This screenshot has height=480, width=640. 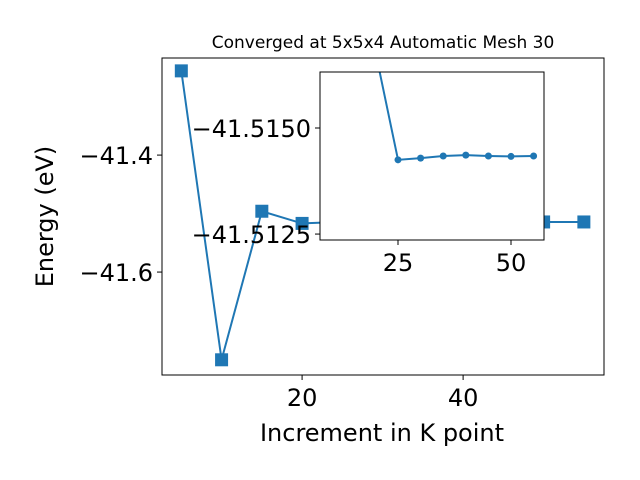 I want to click on y-axis-label: Energy (eV), so click(x=45, y=217).